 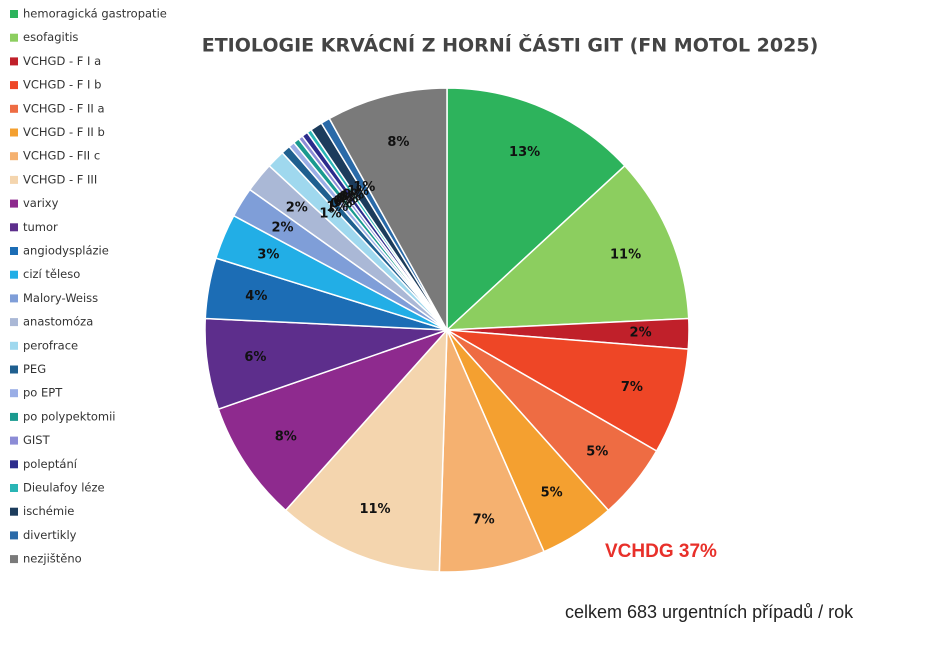 I want to click on legend-label: poleptání, so click(x=50, y=464).